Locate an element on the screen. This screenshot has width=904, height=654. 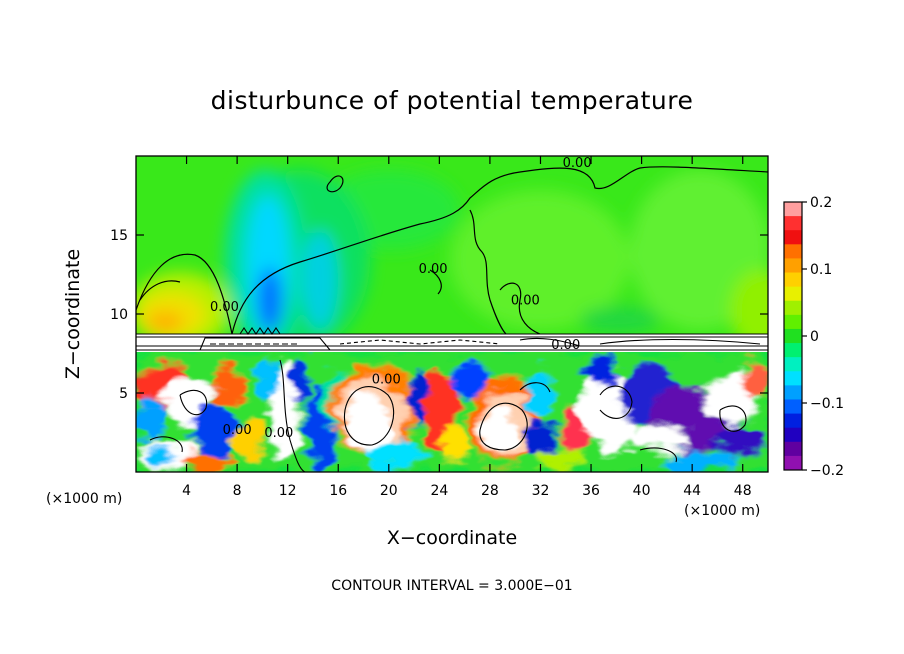
colorbar-tick-label: 0.2 is located at coordinates (821, 203).